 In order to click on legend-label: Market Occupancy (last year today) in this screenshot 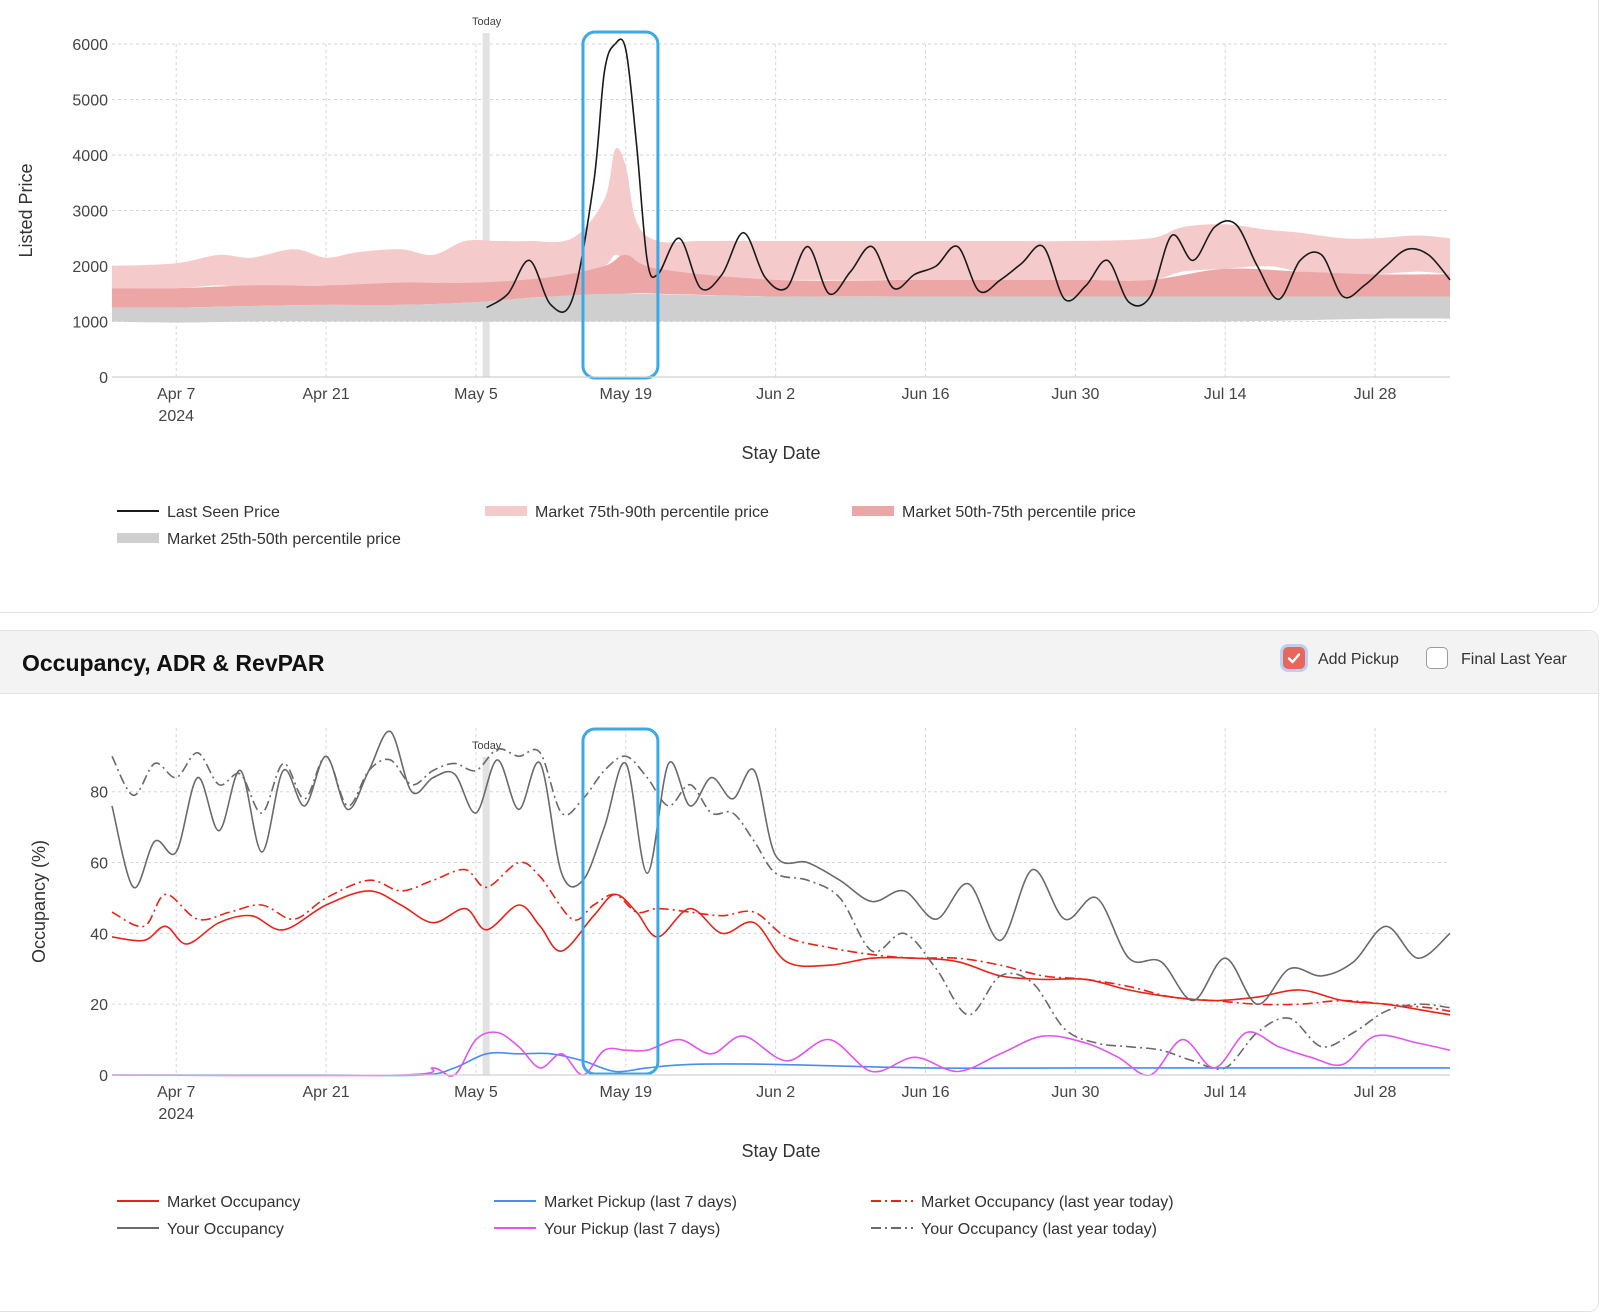, I will do `click(1047, 1202)`.